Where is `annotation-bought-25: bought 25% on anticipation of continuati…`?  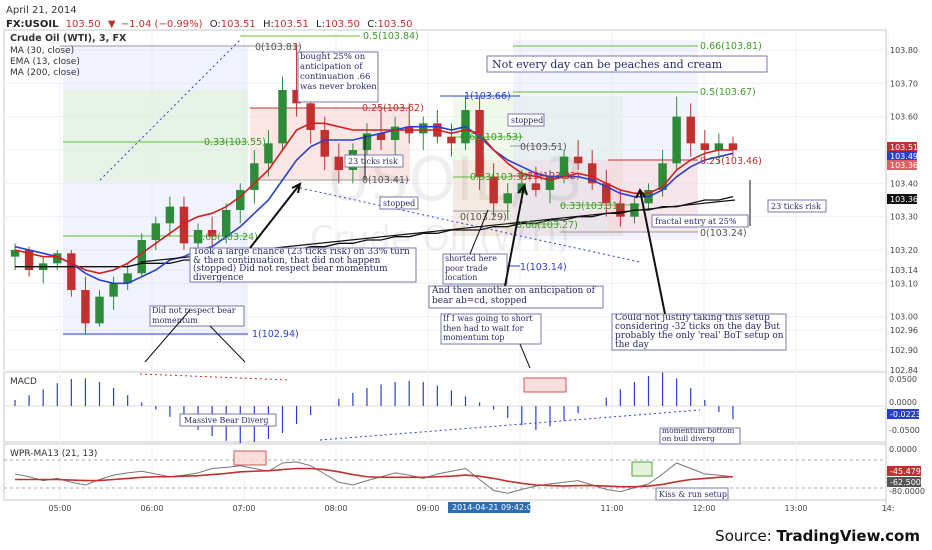
annotation-bought-25: bought 25% on anticipation of continuati… is located at coordinates (338, 77).